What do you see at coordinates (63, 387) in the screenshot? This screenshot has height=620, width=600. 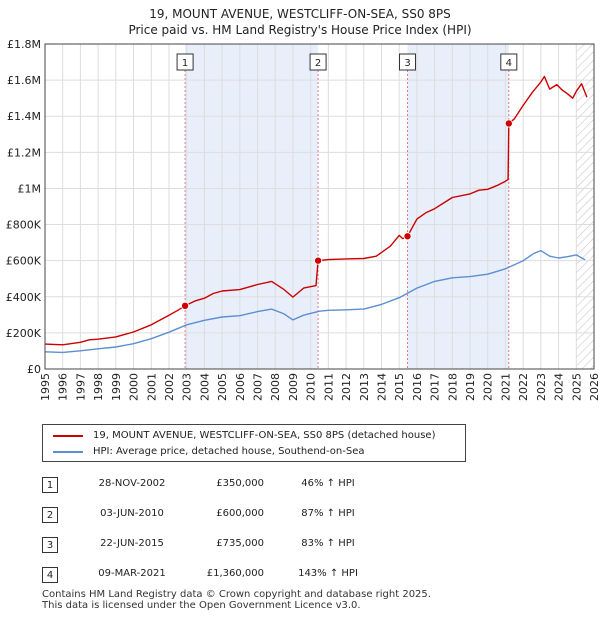 I see `x-tick-label: 1996` at bounding box center [63, 387].